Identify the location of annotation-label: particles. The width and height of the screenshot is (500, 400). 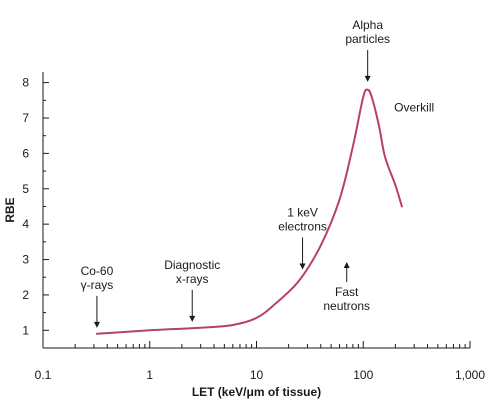
(367, 39).